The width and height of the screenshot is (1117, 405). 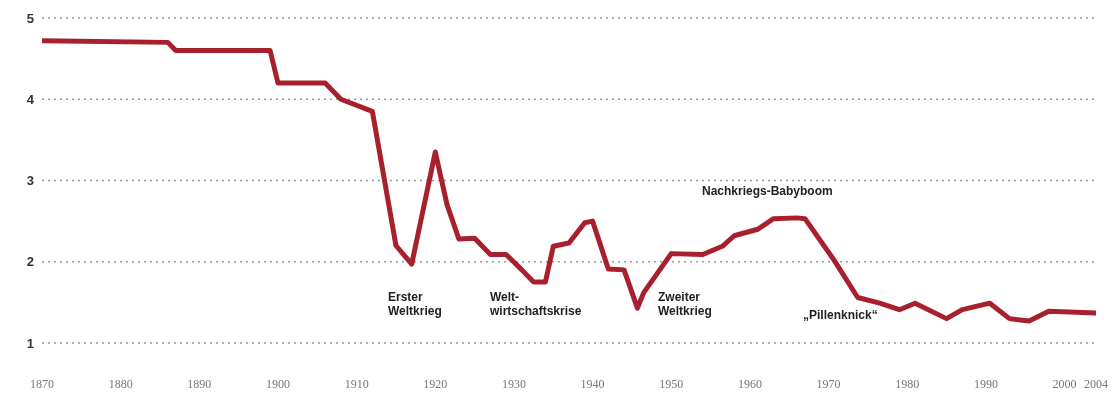 I want to click on x-tick-label: 2000, so click(x=1064, y=383).